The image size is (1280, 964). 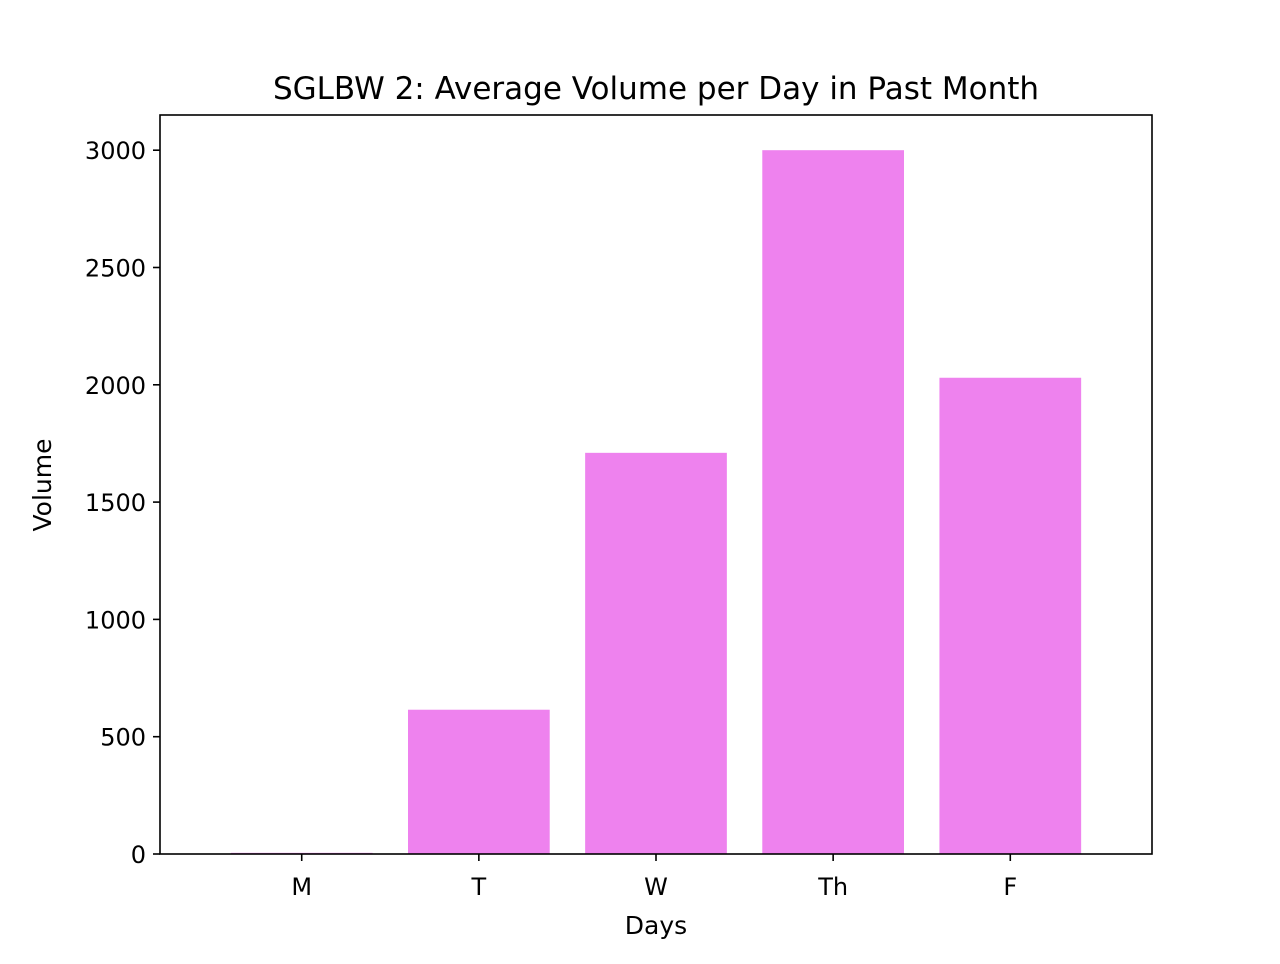 I want to click on y-tick-label: 3000, so click(x=115, y=151).